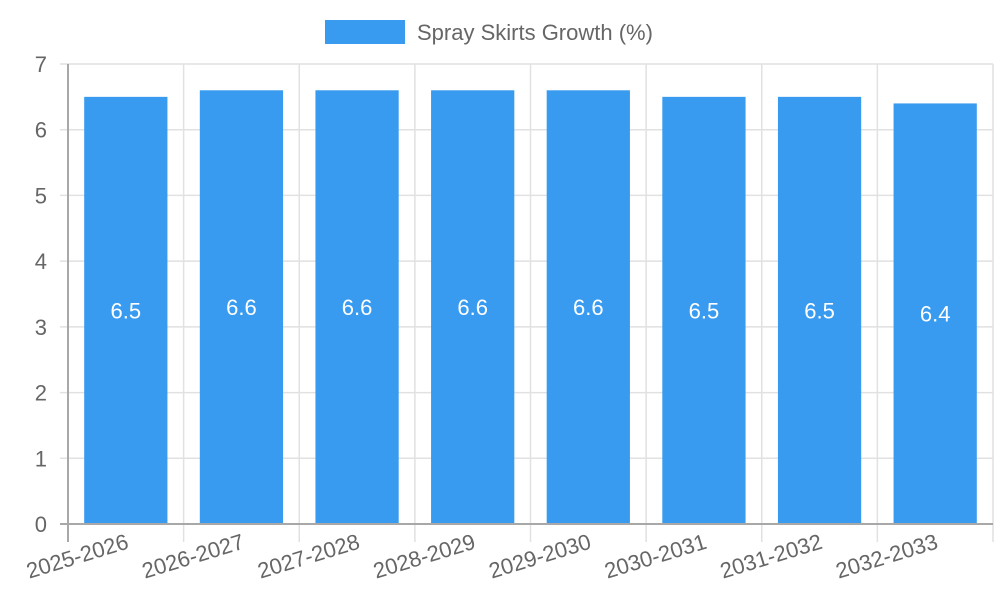  What do you see at coordinates (309, 556) in the screenshot?
I see `x-tick-label: 2027-2028` at bounding box center [309, 556].